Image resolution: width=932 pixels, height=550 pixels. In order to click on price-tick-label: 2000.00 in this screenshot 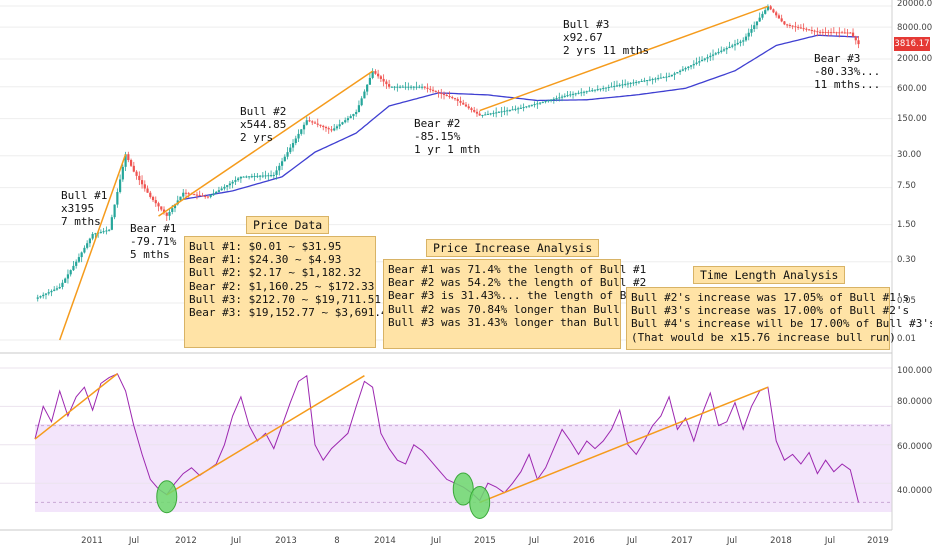, I will do `click(914, 59)`.